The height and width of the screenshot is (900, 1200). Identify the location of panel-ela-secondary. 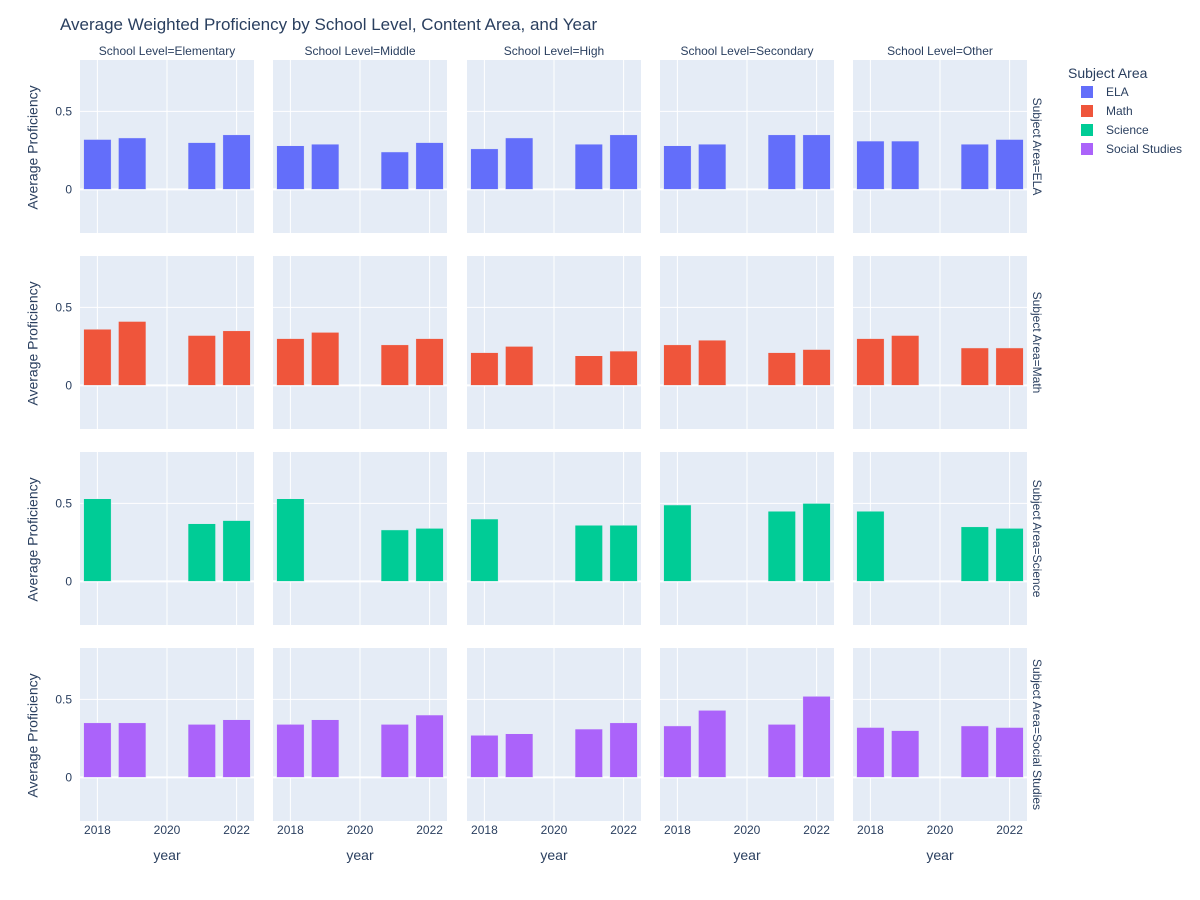
(747, 146).